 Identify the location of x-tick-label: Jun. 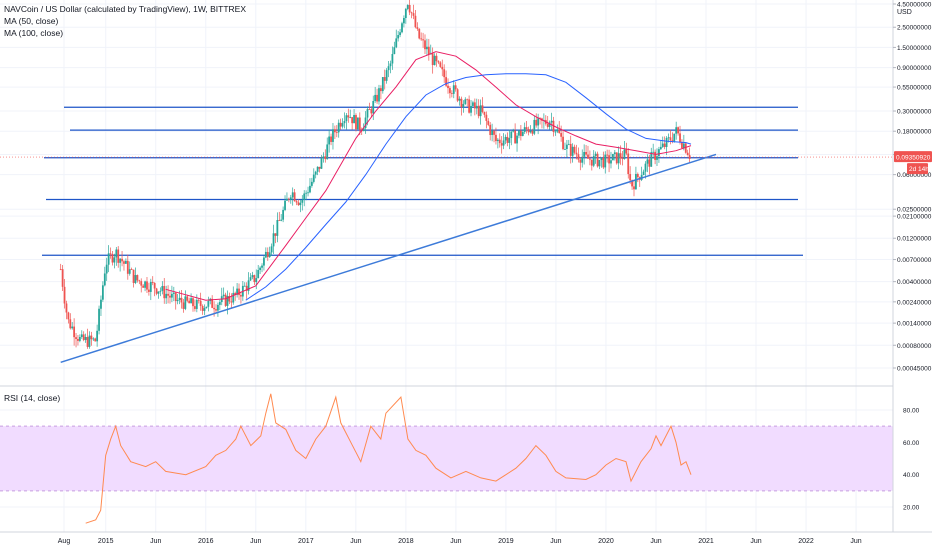
(855, 541).